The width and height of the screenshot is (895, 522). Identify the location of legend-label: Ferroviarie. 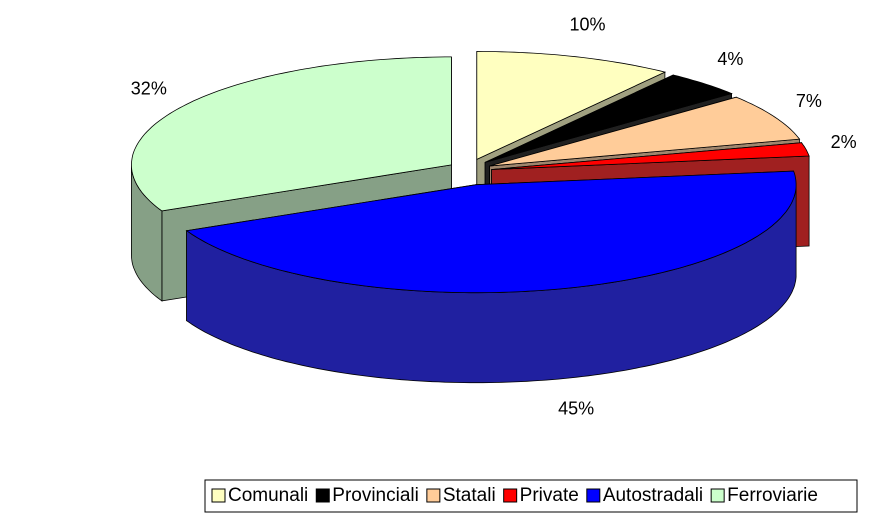
(772, 495).